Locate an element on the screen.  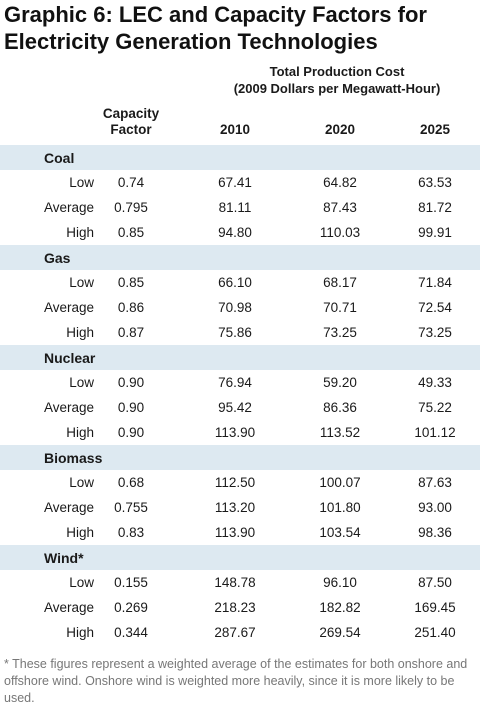
cost-2025: 71.84 is located at coordinates (435, 282).